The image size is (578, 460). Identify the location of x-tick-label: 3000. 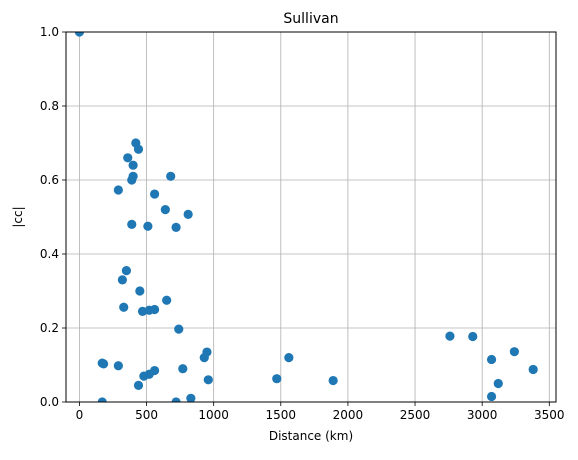
(482, 415).